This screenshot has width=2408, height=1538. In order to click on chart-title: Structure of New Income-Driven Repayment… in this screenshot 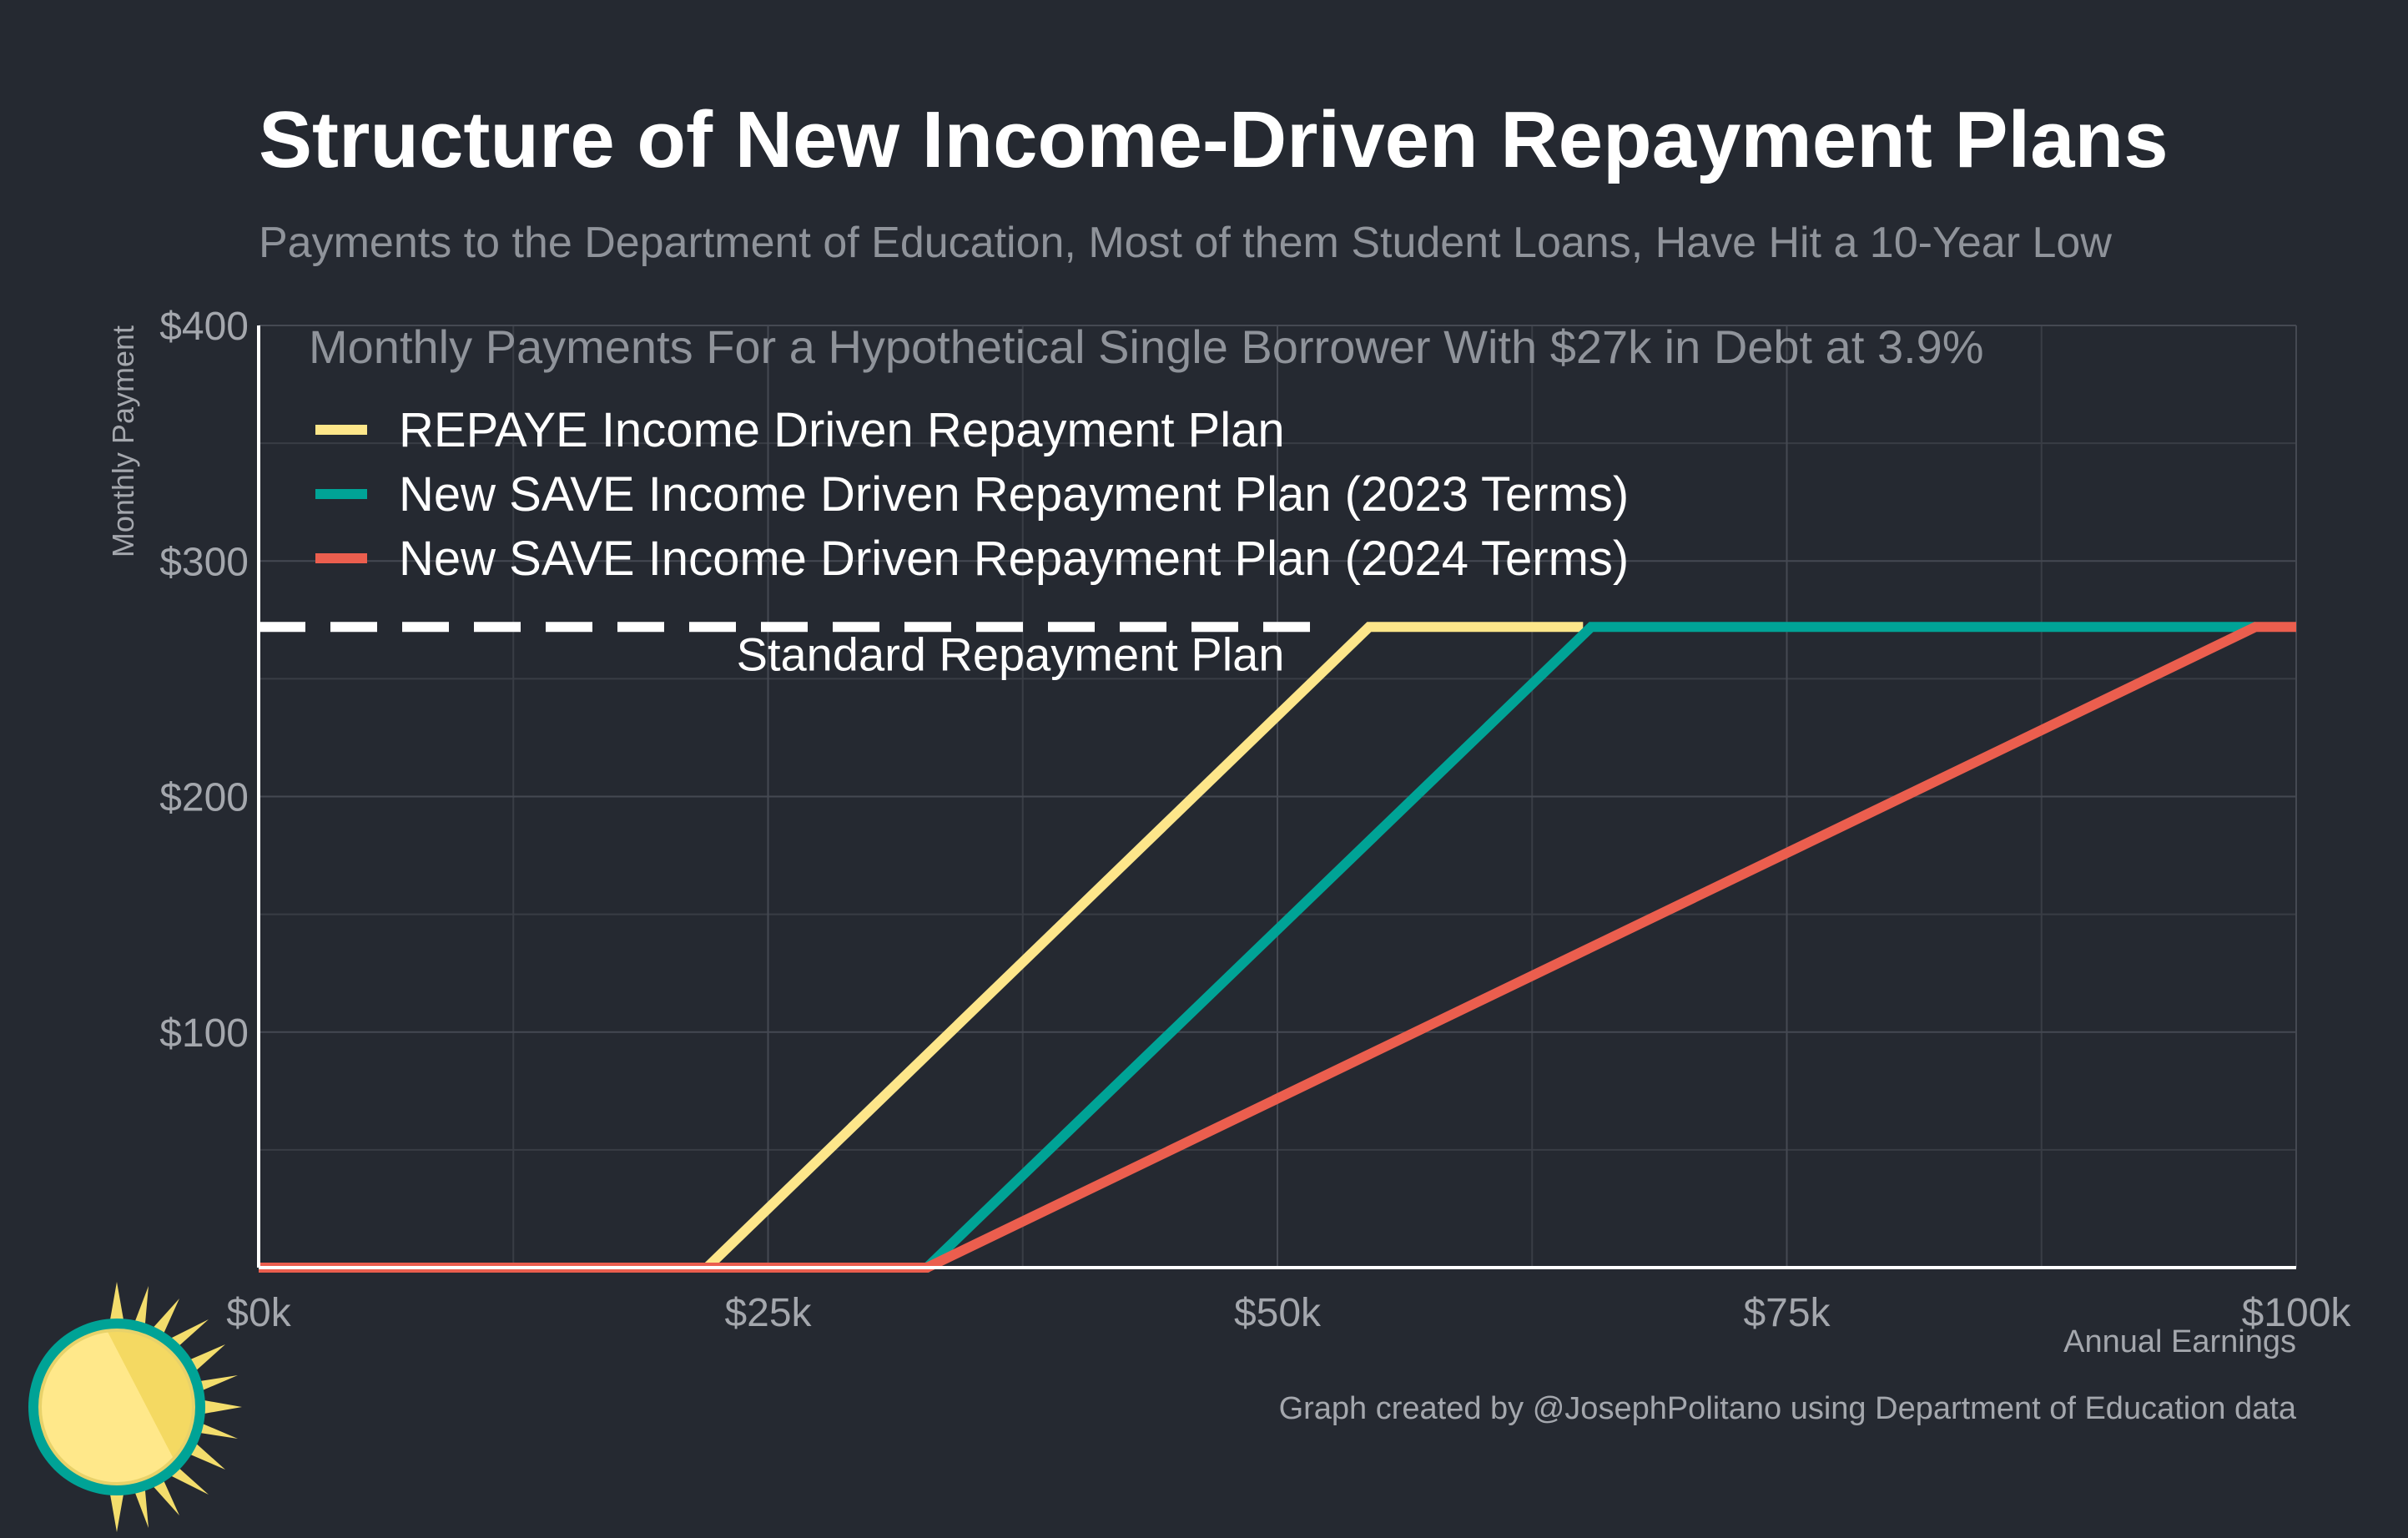, I will do `click(1214, 139)`.